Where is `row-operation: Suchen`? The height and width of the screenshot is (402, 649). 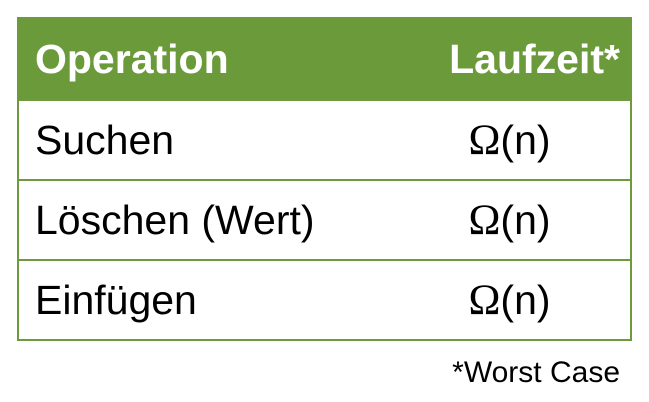 row-operation: Suchen is located at coordinates (105, 139).